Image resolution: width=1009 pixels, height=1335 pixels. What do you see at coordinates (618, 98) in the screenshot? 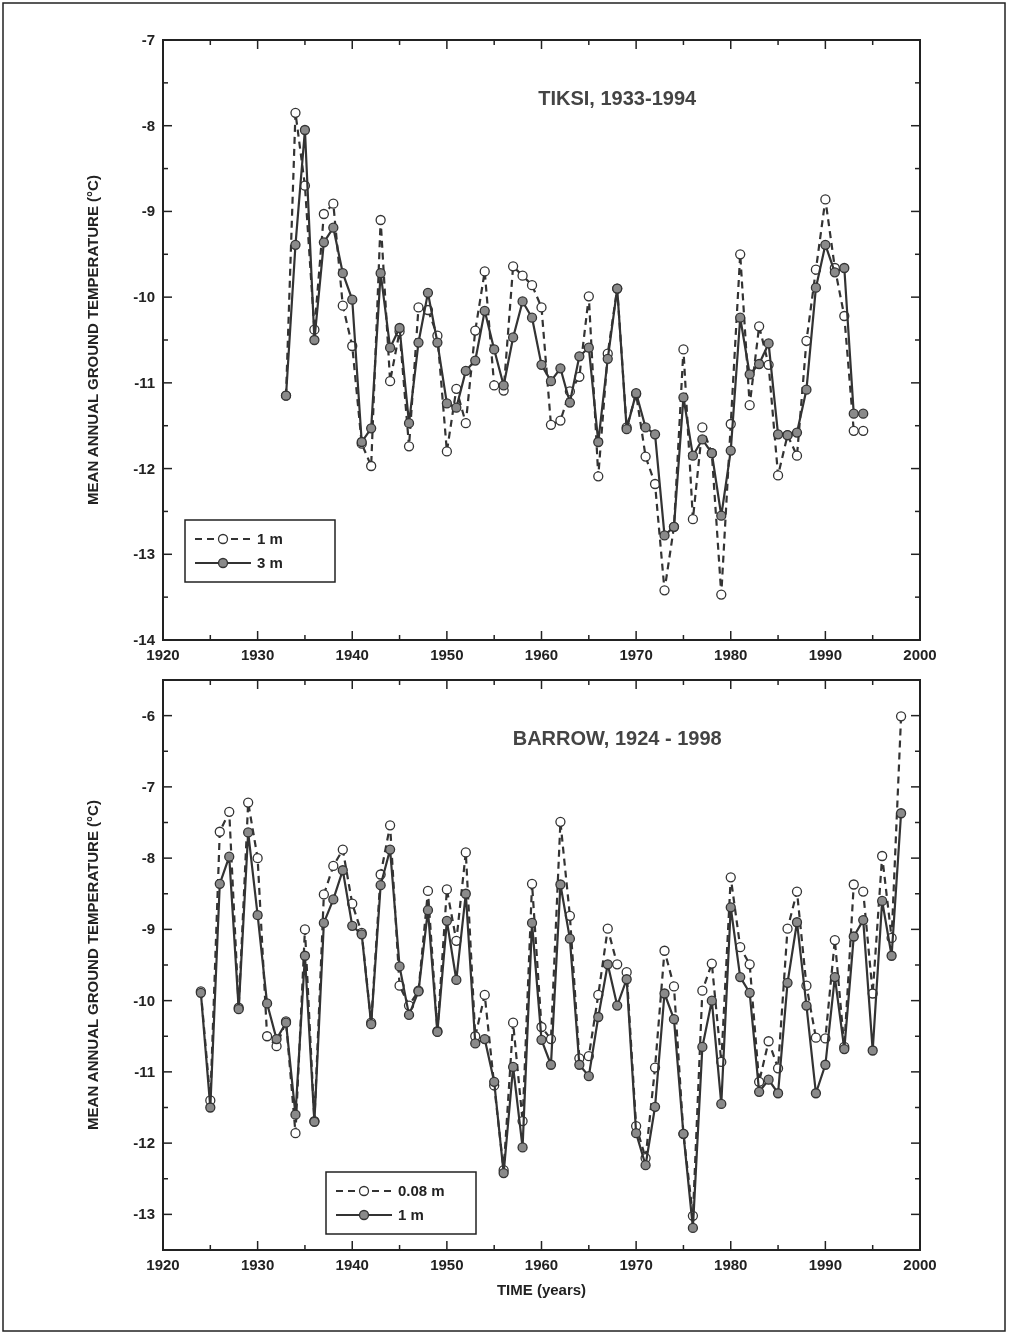
I see `text: TIKSI, 1933-1994` at bounding box center [618, 98].